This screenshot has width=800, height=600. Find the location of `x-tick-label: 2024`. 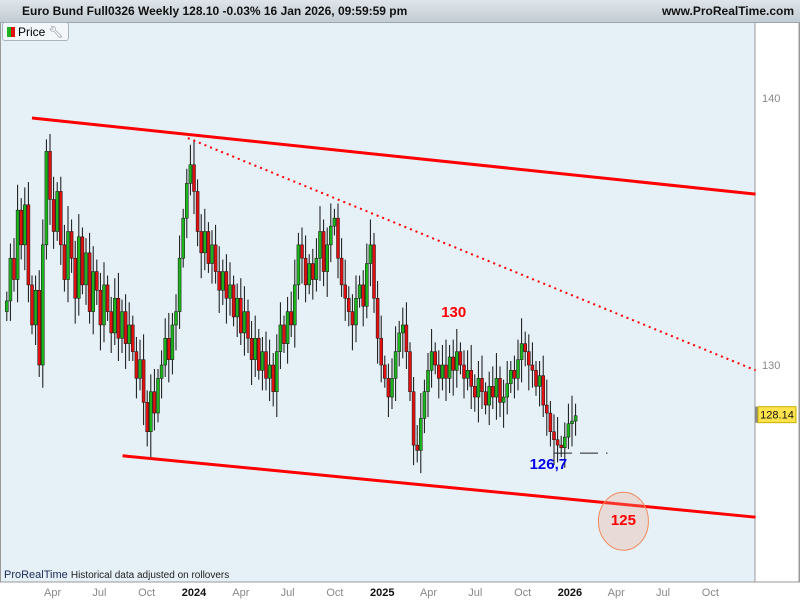

x-tick-label: 2024 is located at coordinates (194, 593).